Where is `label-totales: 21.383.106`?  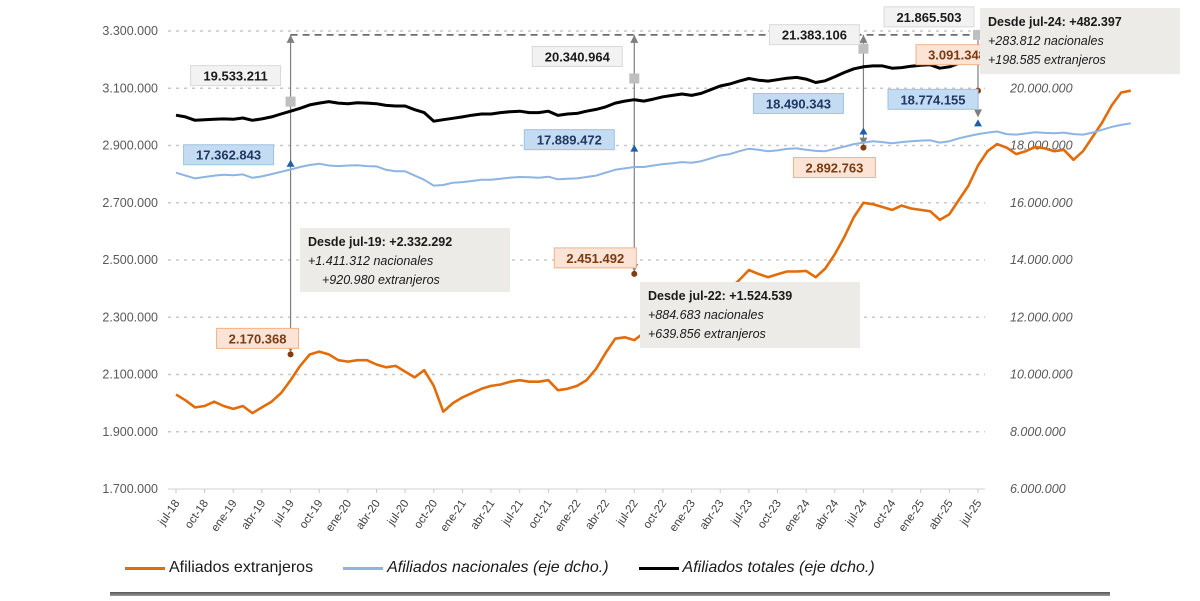 label-totales: 21.383.106 is located at coordinates (814, 35).